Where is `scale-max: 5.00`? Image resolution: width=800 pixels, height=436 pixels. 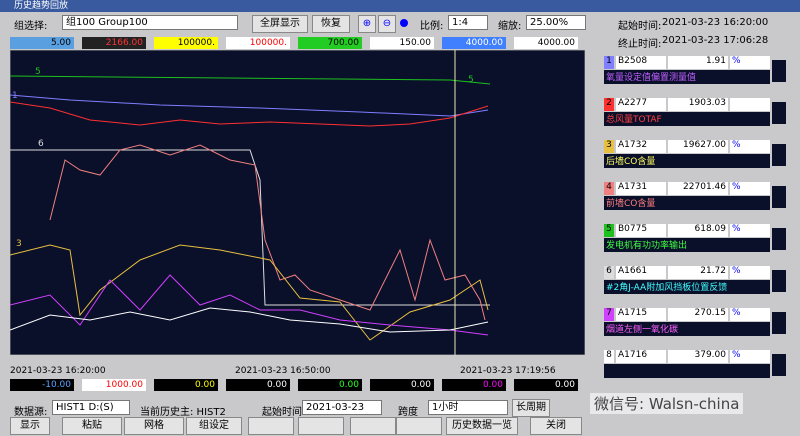 scale-max: 5.00 is located at coordinates (42, 43).